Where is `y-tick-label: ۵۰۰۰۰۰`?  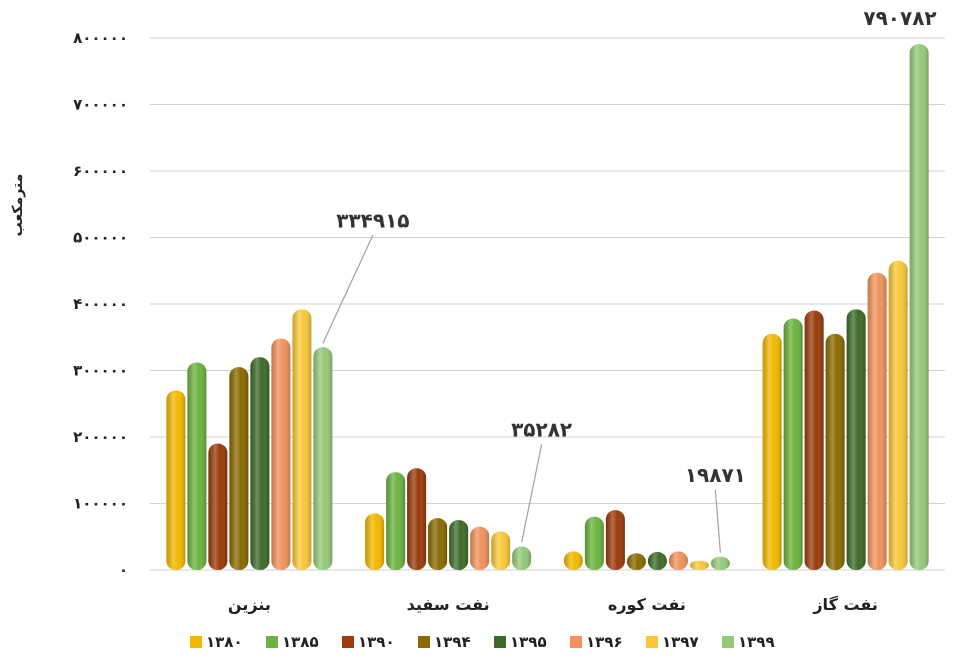
y-tick-label: ۵۰۰۰۰۰ is located at coordinates (100, 238).